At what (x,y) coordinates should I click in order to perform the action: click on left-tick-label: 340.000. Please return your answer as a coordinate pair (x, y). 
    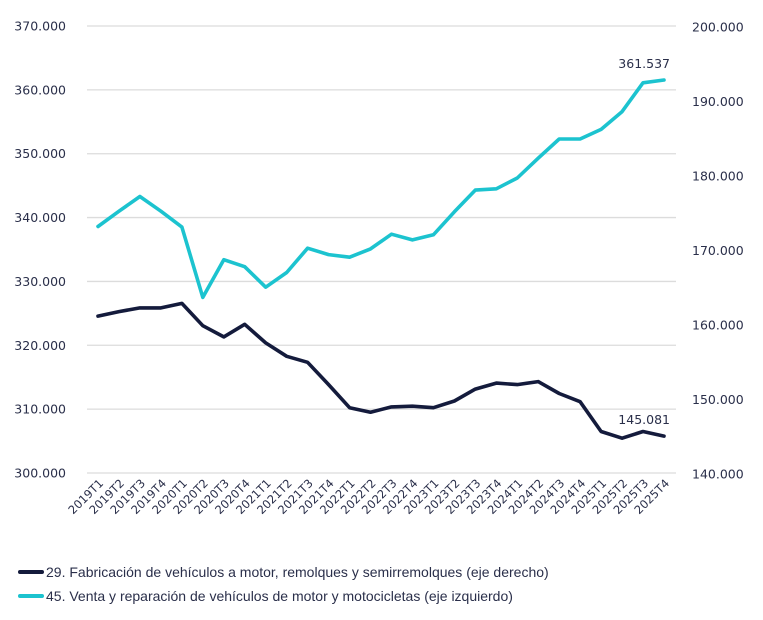
    Looking at the image, I should click on (40, 217).